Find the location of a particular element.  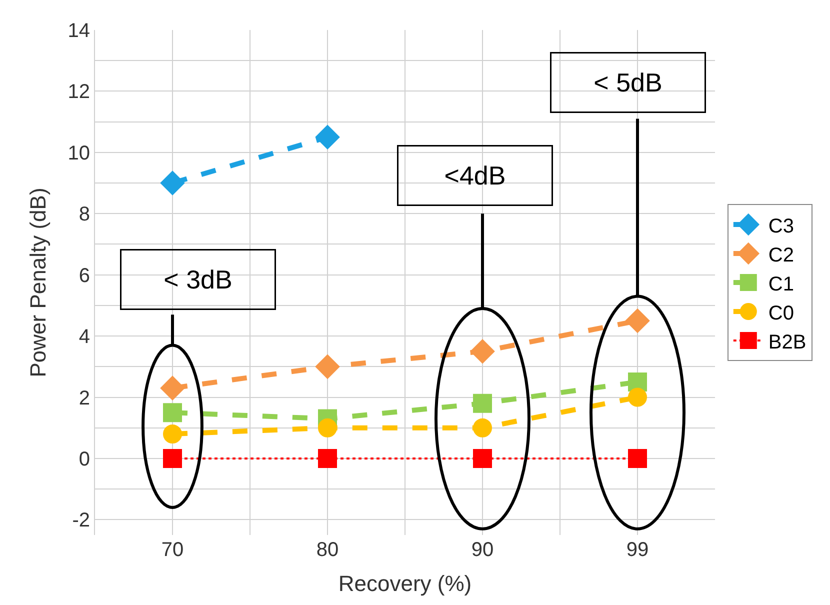

legend-label: C3 is located at coordinates (781, 226).